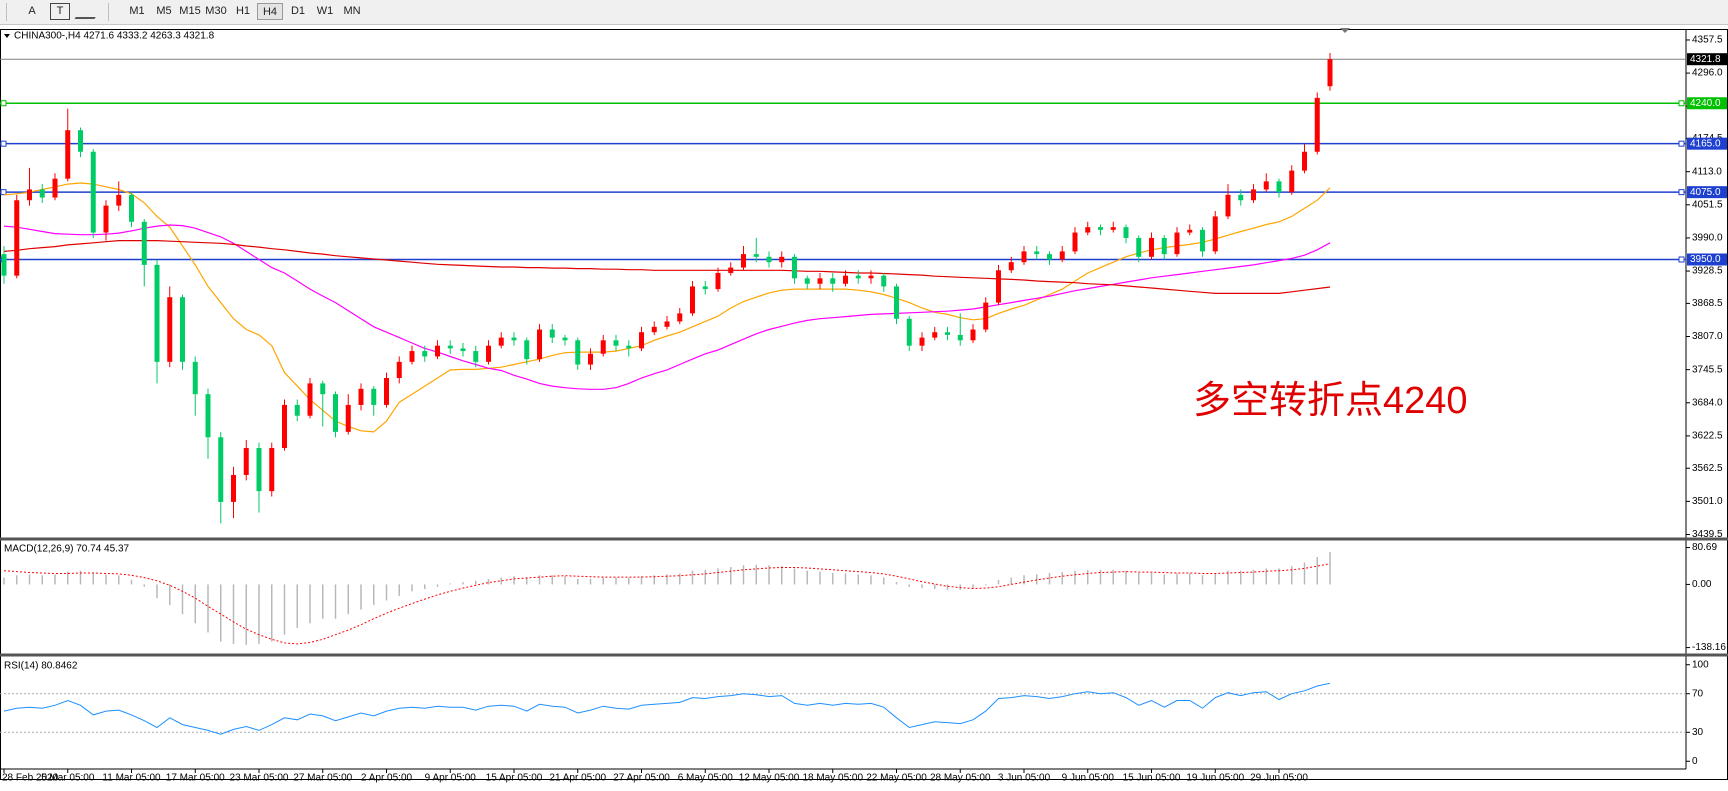  I want to click on x-tick-label: 28 May 05:00, so click(960, 778).